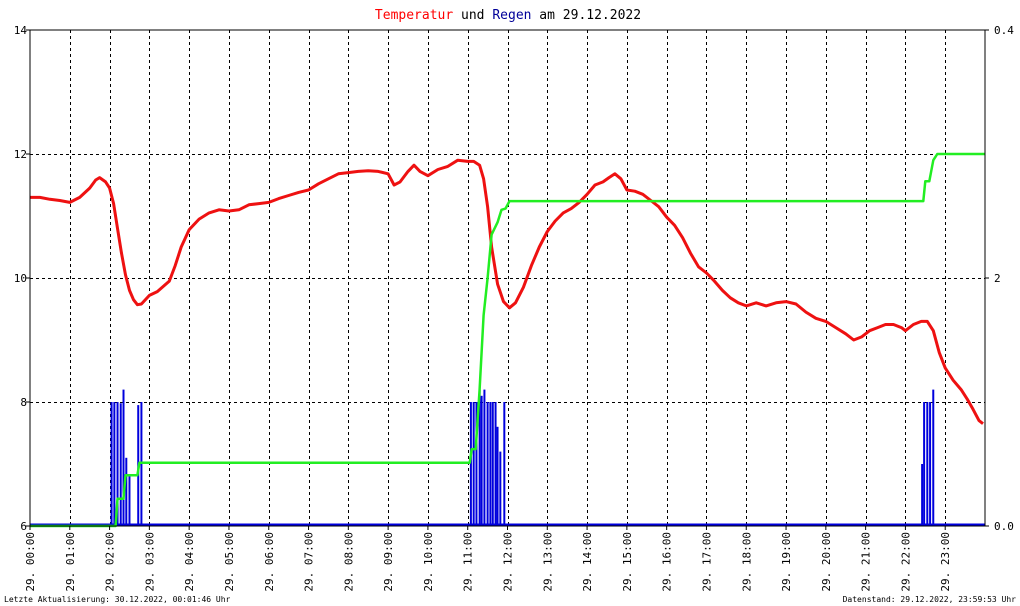 This screenshot has width=1020, height=606. I want to click on y-right-tick-label: 2, so click(997, 278).